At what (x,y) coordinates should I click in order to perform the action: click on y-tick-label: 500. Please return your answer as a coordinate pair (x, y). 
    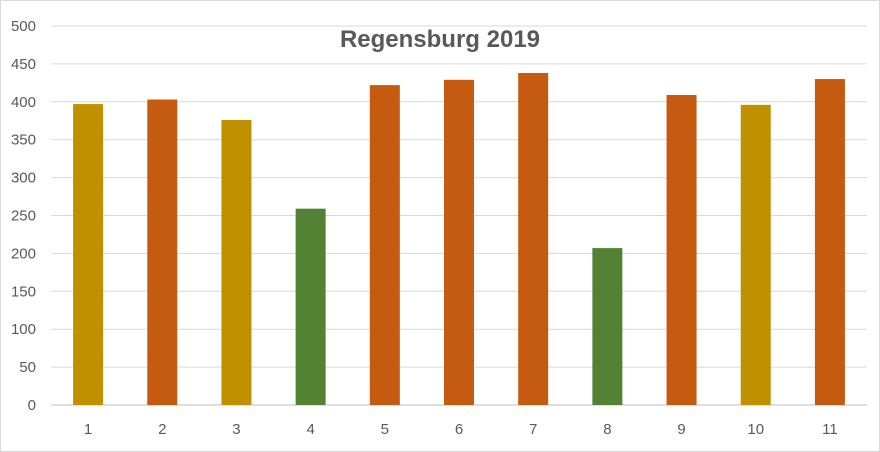
    Looking at the image, I should click on (23, 26).